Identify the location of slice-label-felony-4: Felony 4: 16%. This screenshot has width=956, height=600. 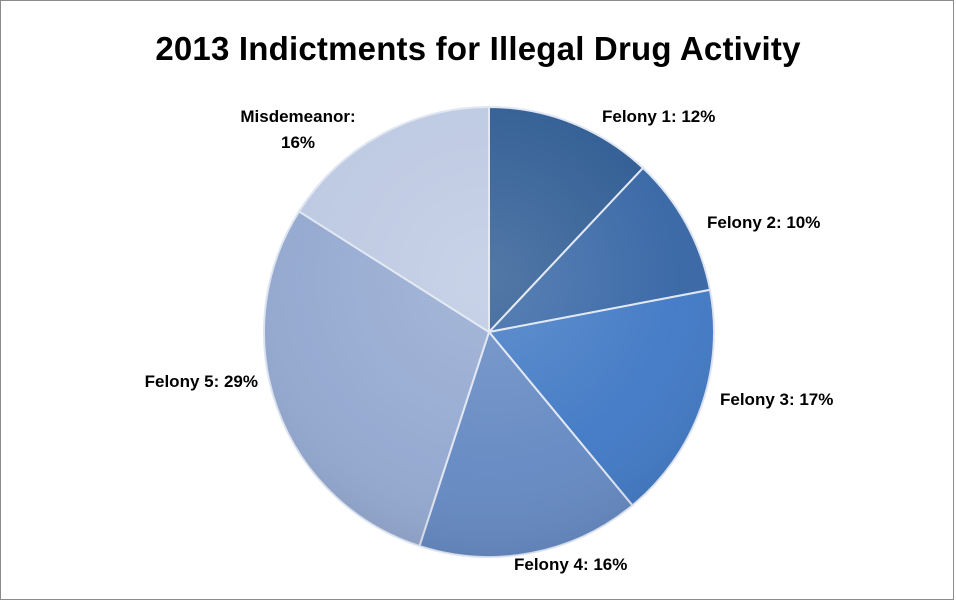
(570, 564).